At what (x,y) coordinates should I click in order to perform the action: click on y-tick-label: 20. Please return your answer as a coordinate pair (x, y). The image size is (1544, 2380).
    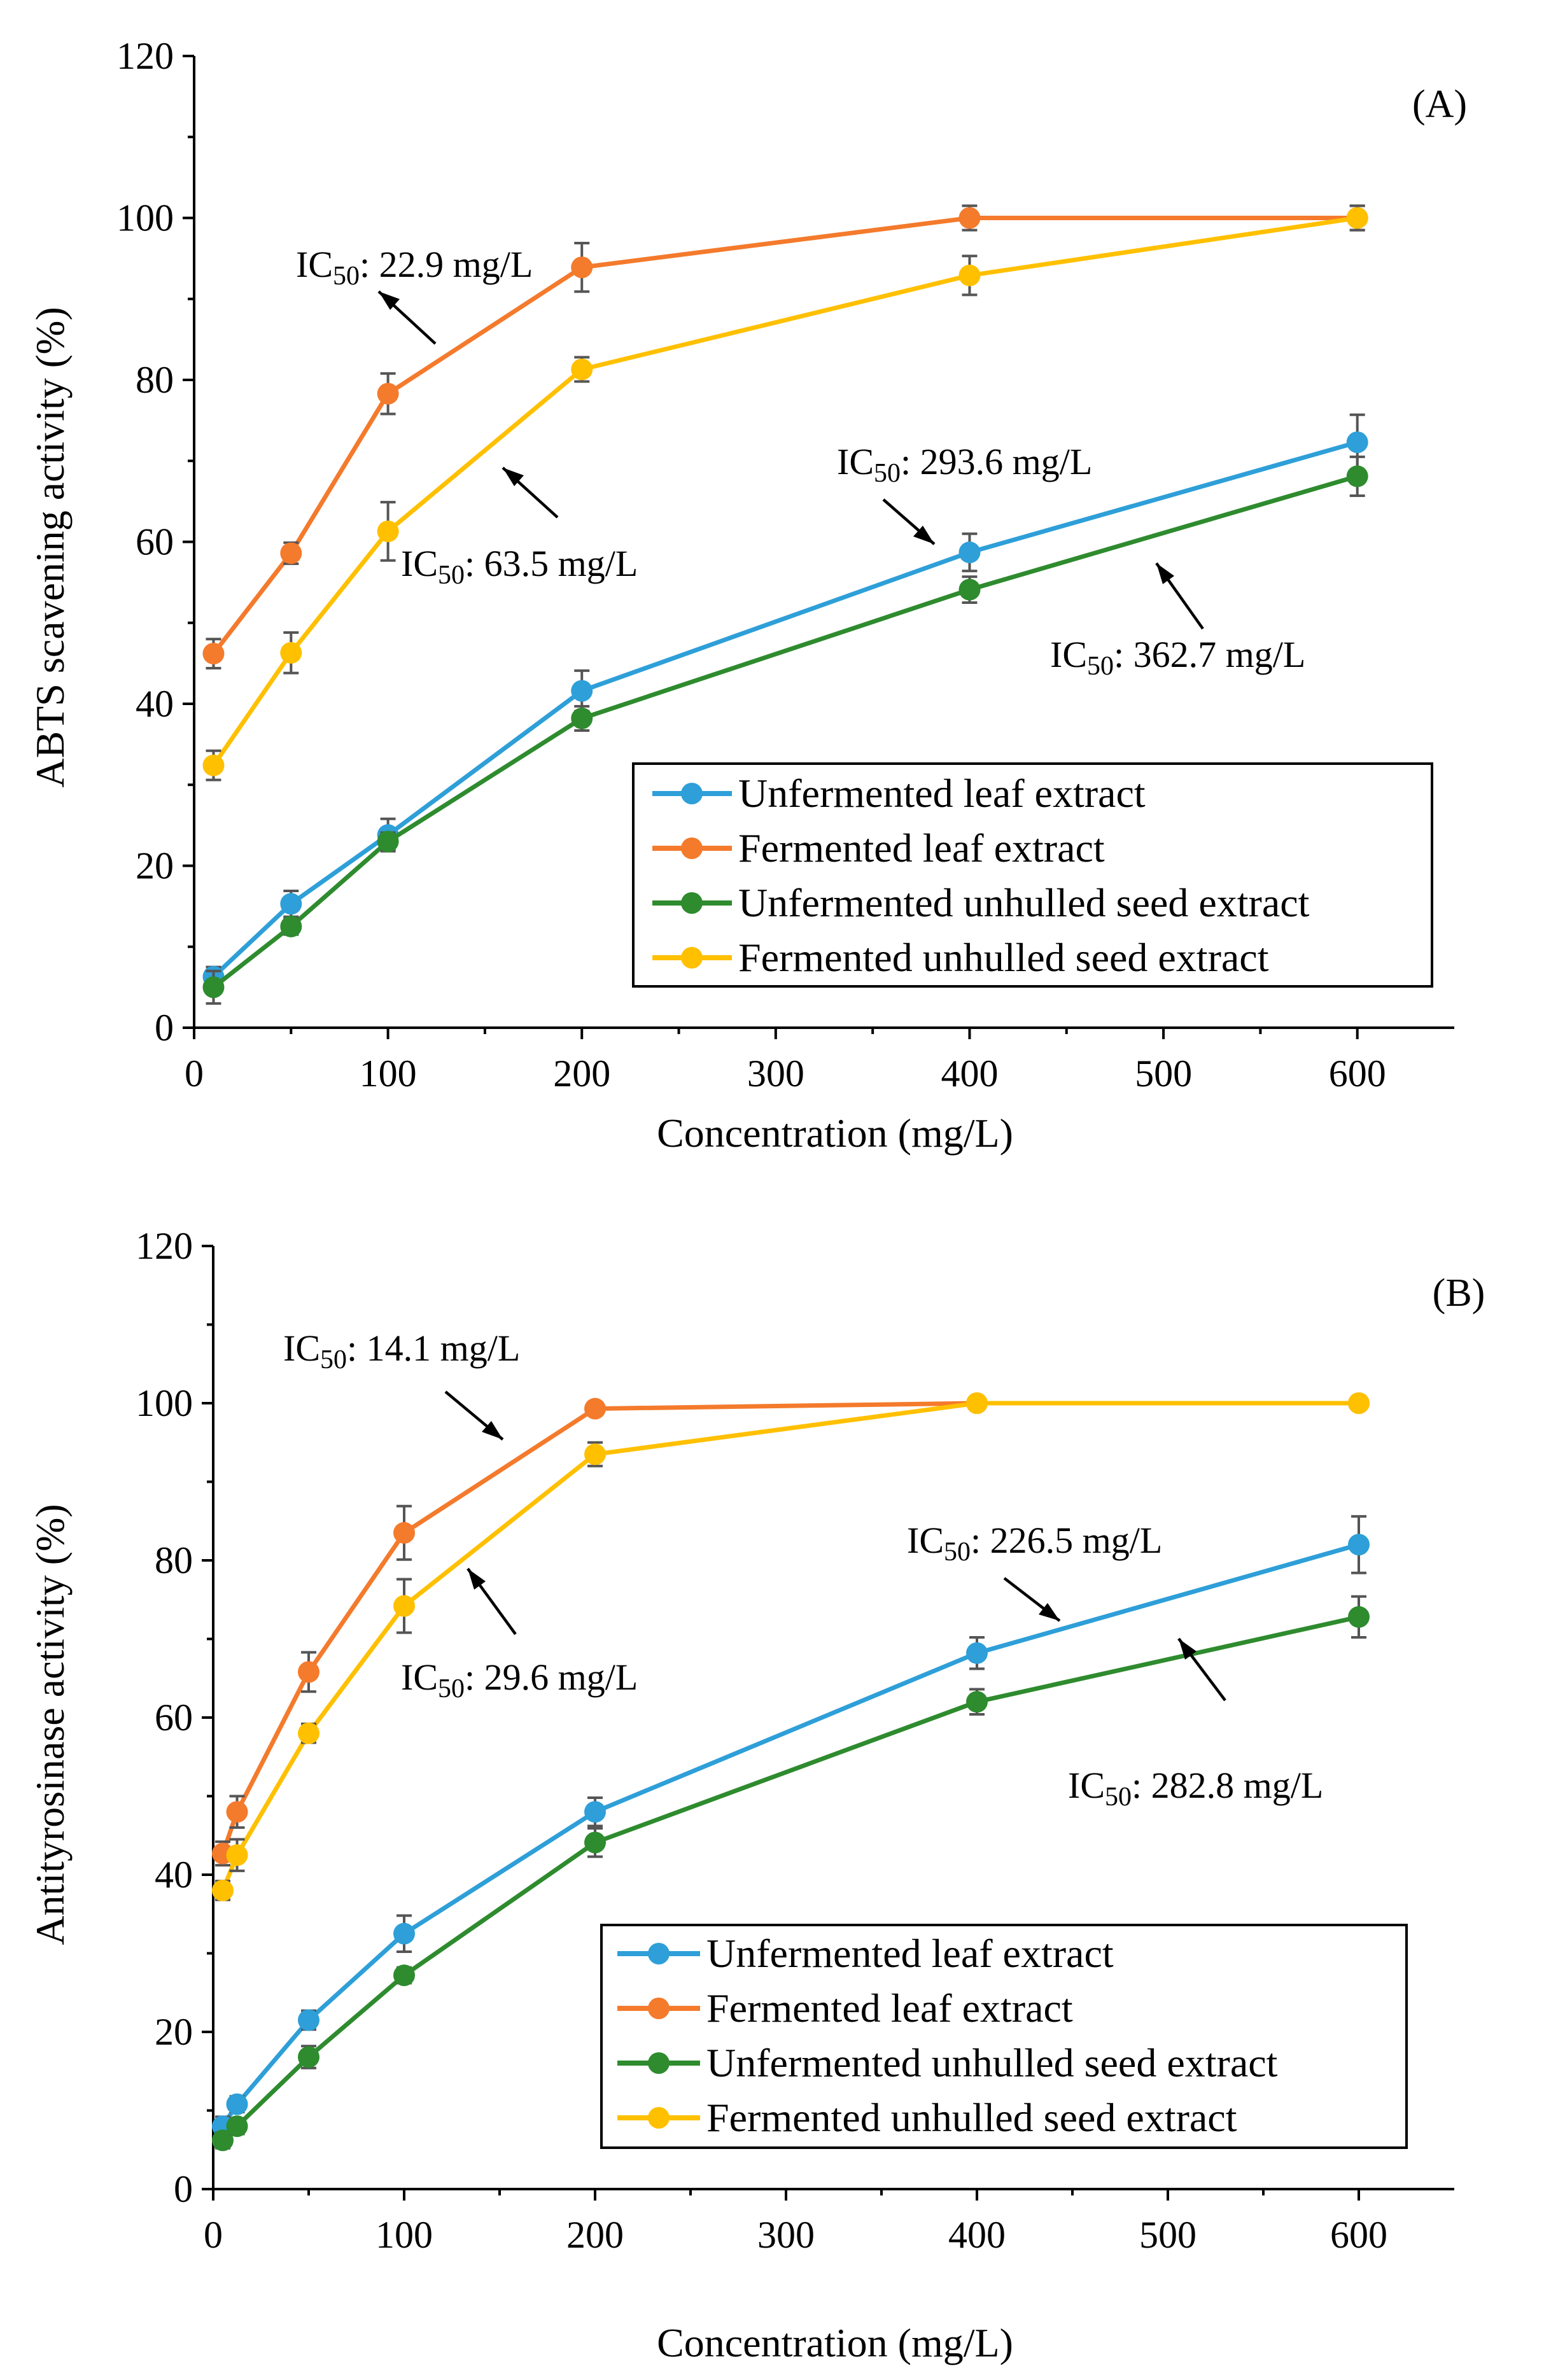
    Looking at the image, I should click on (155, 866).